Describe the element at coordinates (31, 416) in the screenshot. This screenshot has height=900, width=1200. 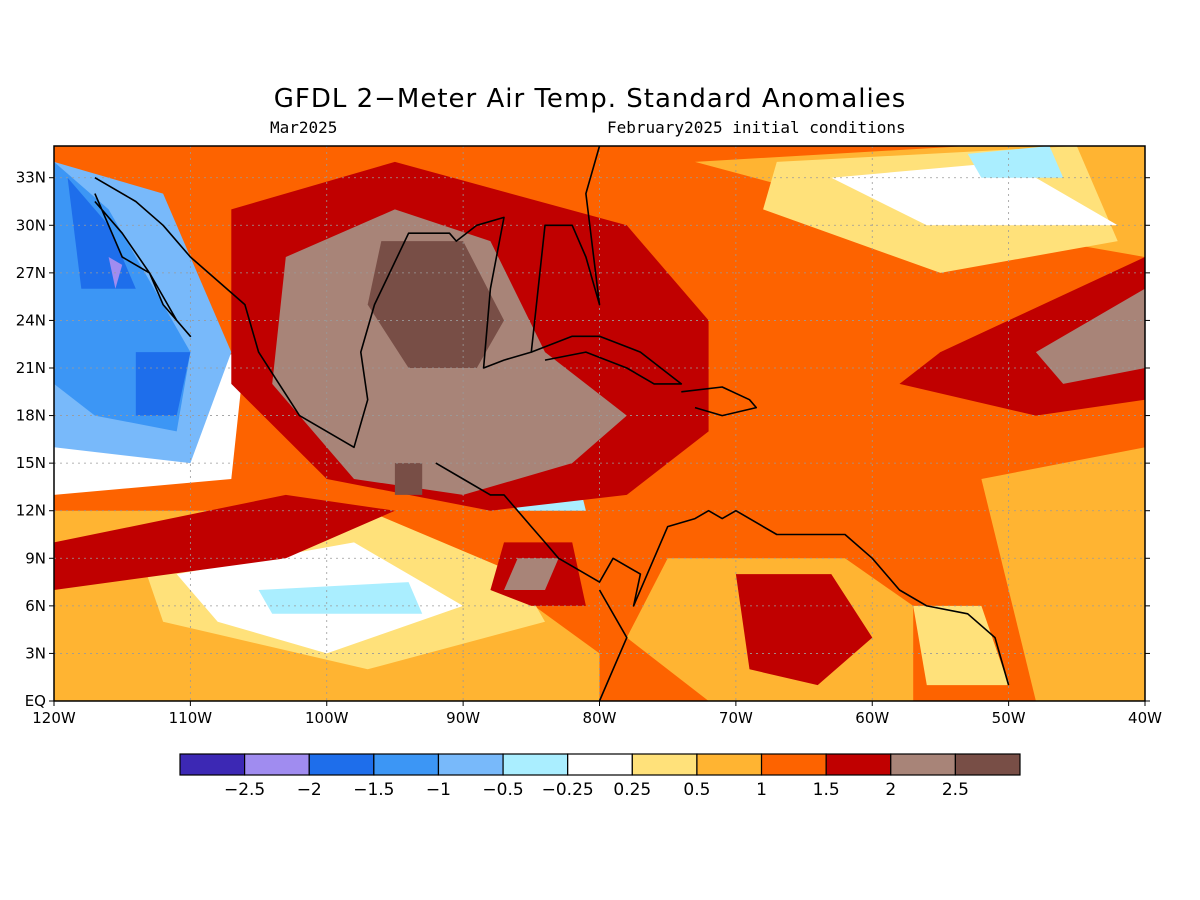
I see `lat-tick-label: 18N` at that location.